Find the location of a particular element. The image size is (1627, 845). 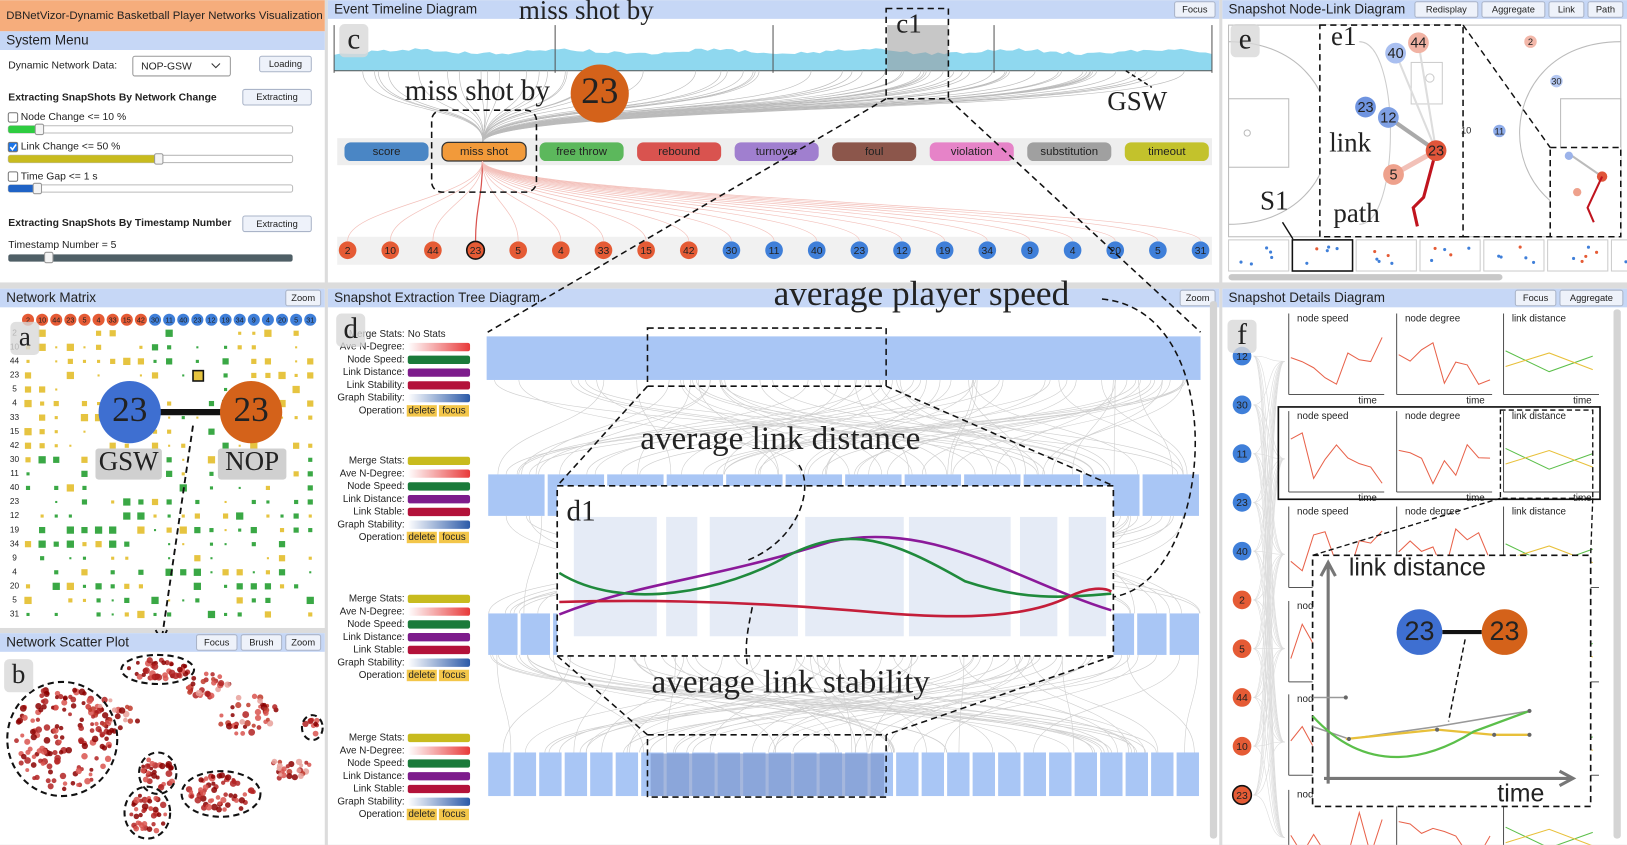

event-label: miss shot is located at coordinates (484, 152).